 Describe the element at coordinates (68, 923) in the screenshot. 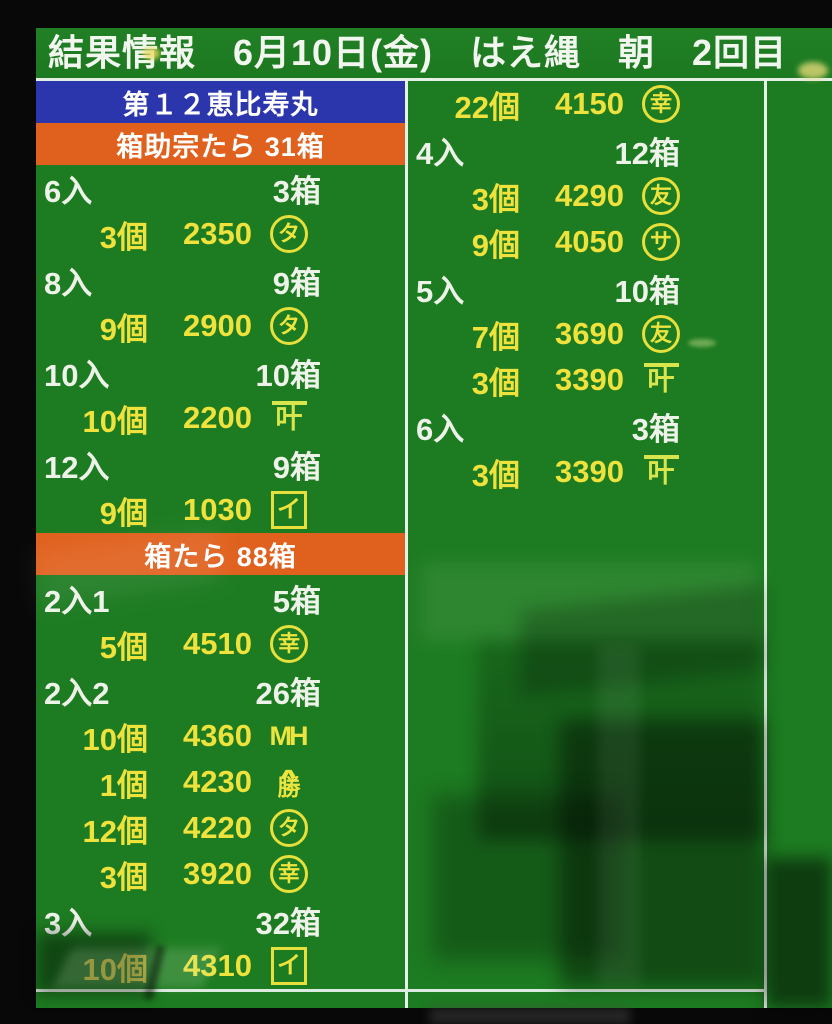

I see `pack-size-label: 3入` at that location.